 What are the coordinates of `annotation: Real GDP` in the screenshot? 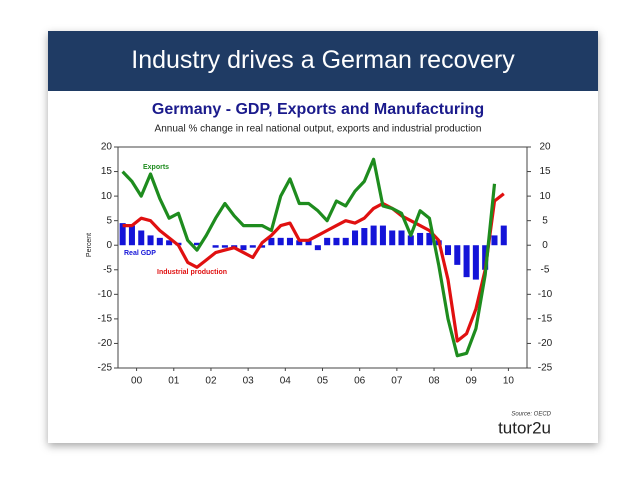 It's located at (140, 253).